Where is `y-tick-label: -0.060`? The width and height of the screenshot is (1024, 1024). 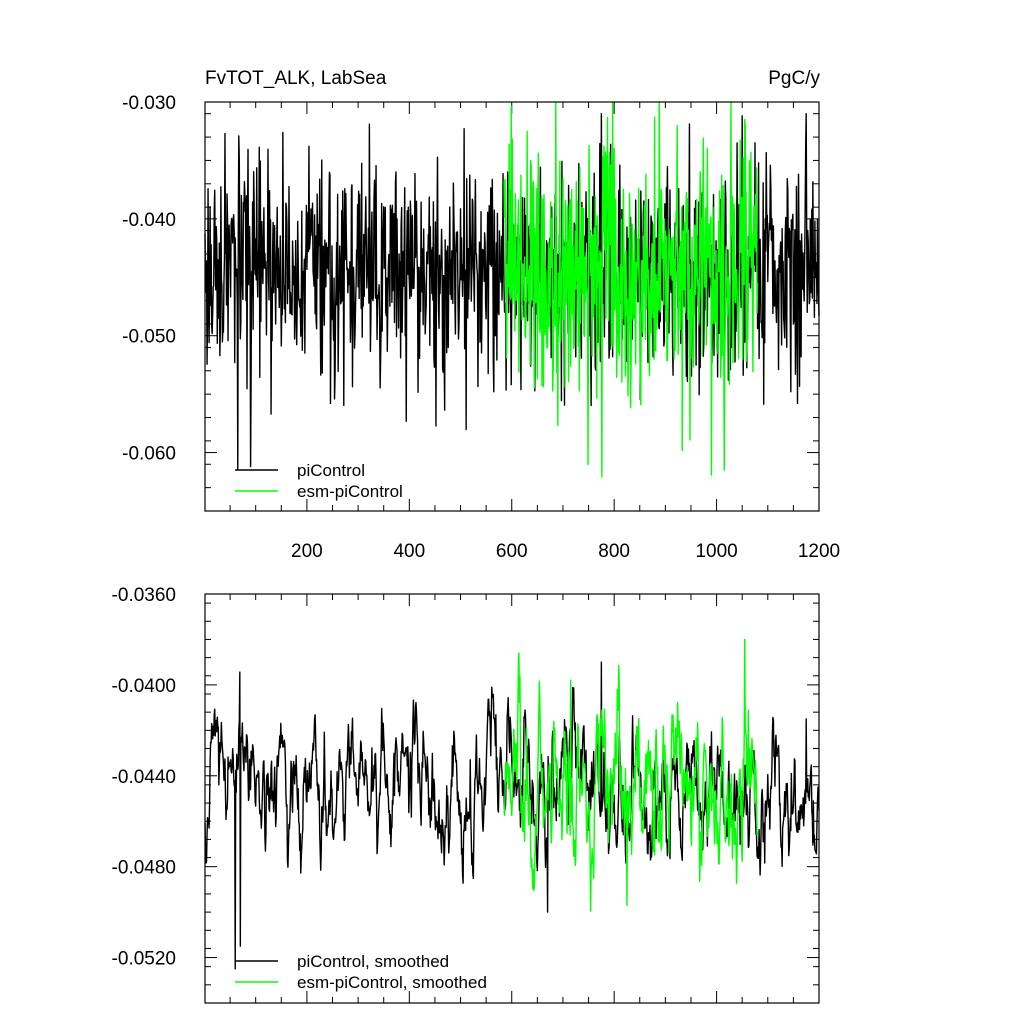
y-tick-label: -0.060 is located at coordinates (149, 454).